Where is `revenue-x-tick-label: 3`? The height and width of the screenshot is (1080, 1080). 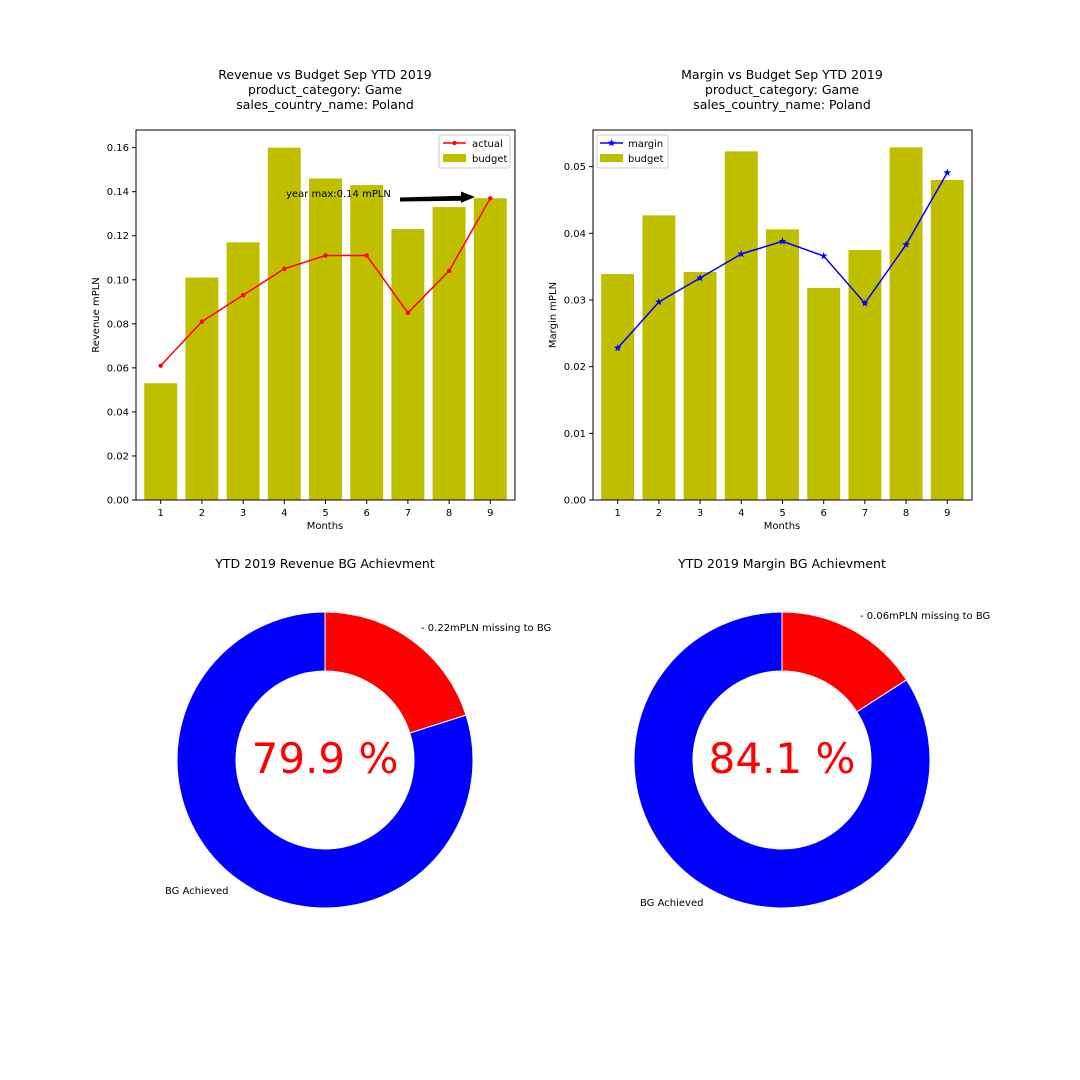 revenue-x-tick-label: 3 is located at coordinates (243, 513).